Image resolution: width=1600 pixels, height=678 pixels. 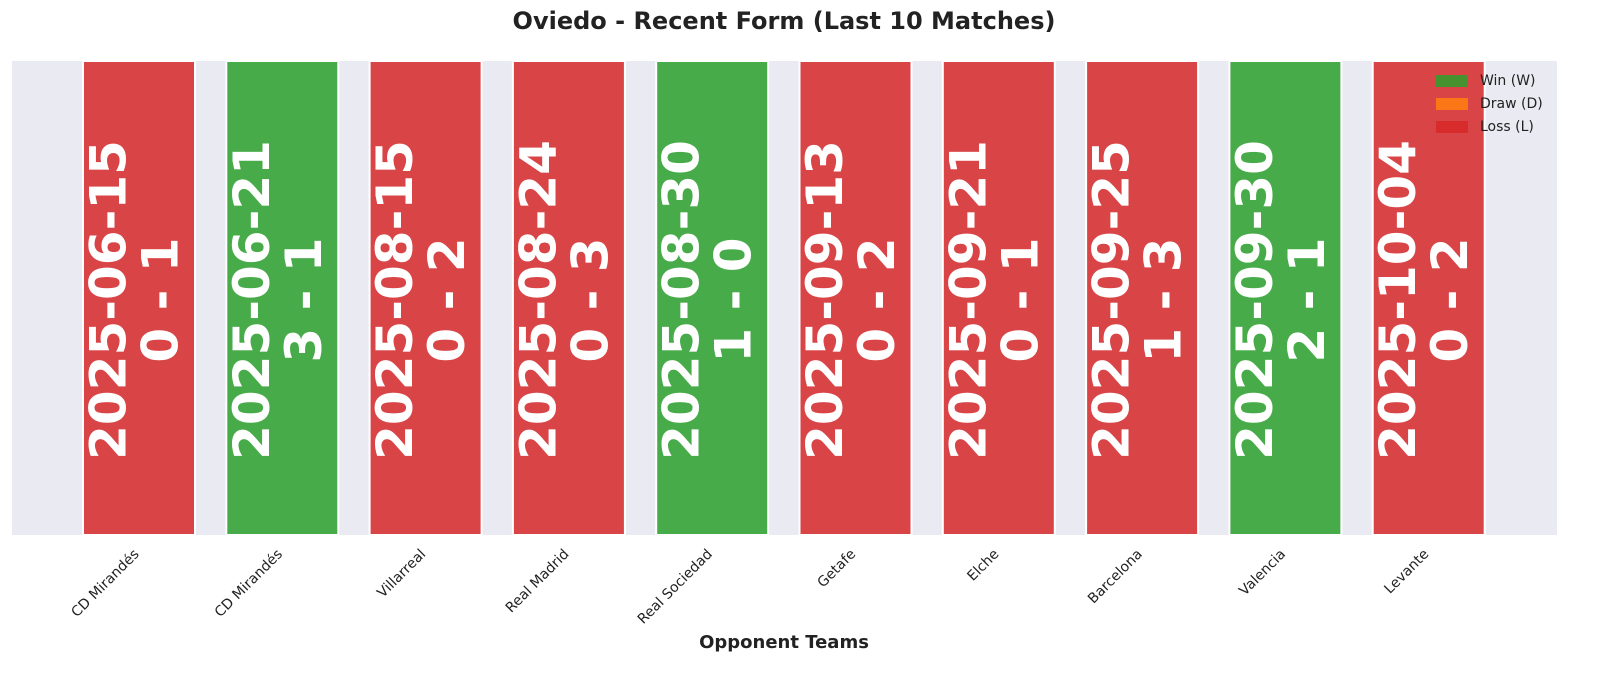 I want to click on x-tick-label: Villarreal, so click(x=401, y=573).